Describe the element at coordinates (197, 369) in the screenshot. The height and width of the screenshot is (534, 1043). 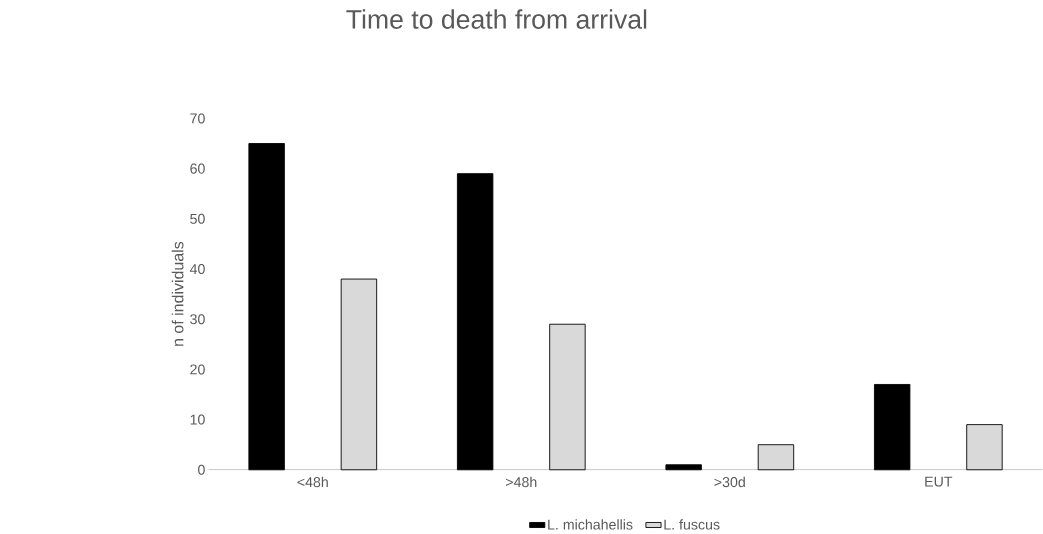
I see `y-tick-label: 20` at that location.